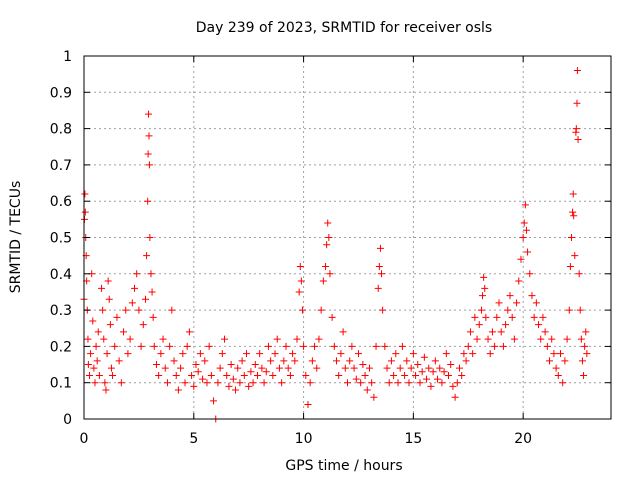 The height and width of the screenshot is (480, 640). Describe the element at coordinates (61, 238) in the screenshot. I see `y-tick-labels: 0 0.1 0.2 0.3 0.4 0.5 0.6 0.7 0.8 0.9 1` at that location.